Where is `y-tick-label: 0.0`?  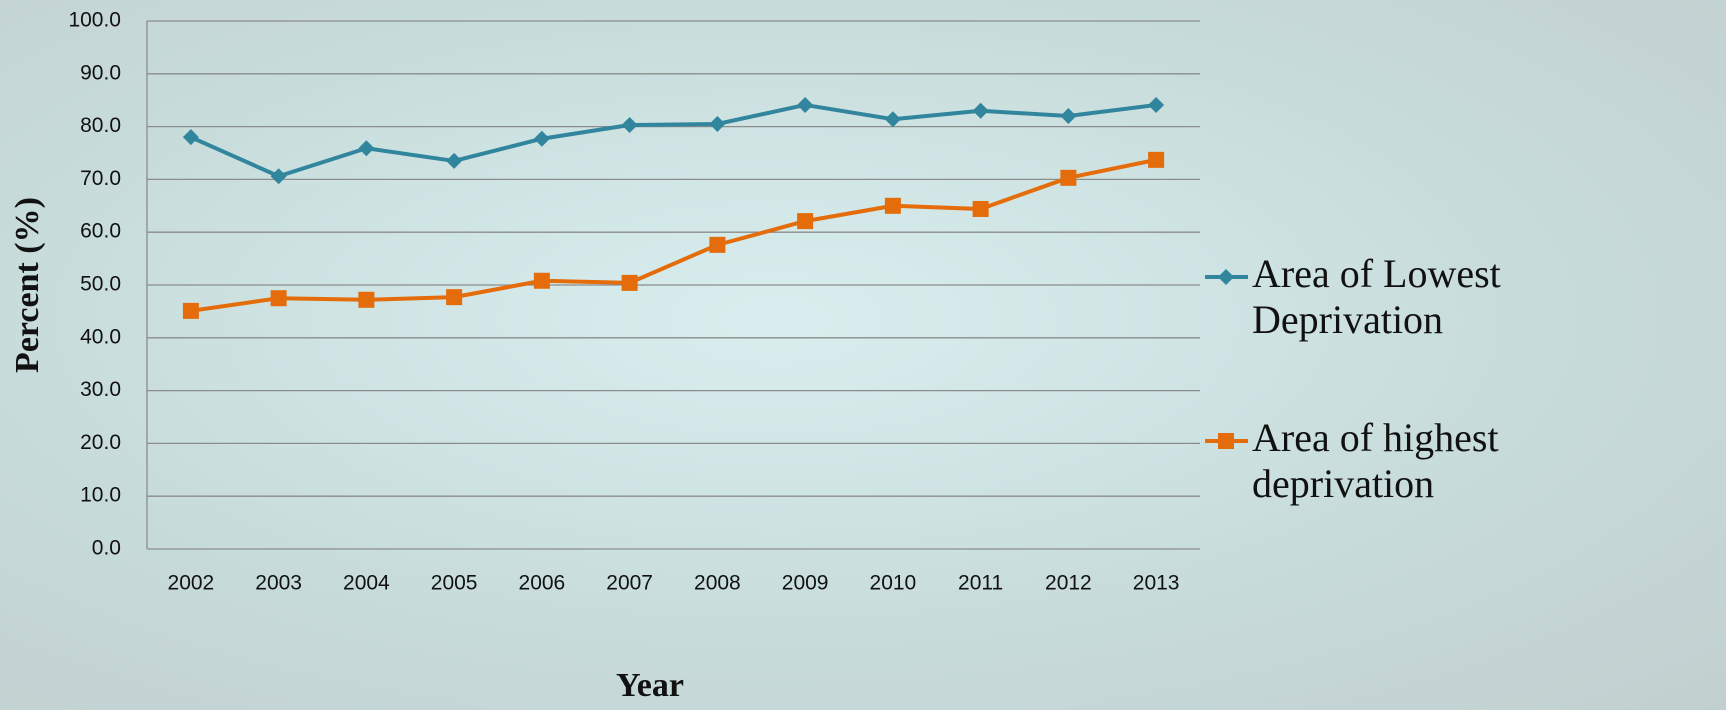 y-tick-label: 0.0 is located at coordinates (106, 548).